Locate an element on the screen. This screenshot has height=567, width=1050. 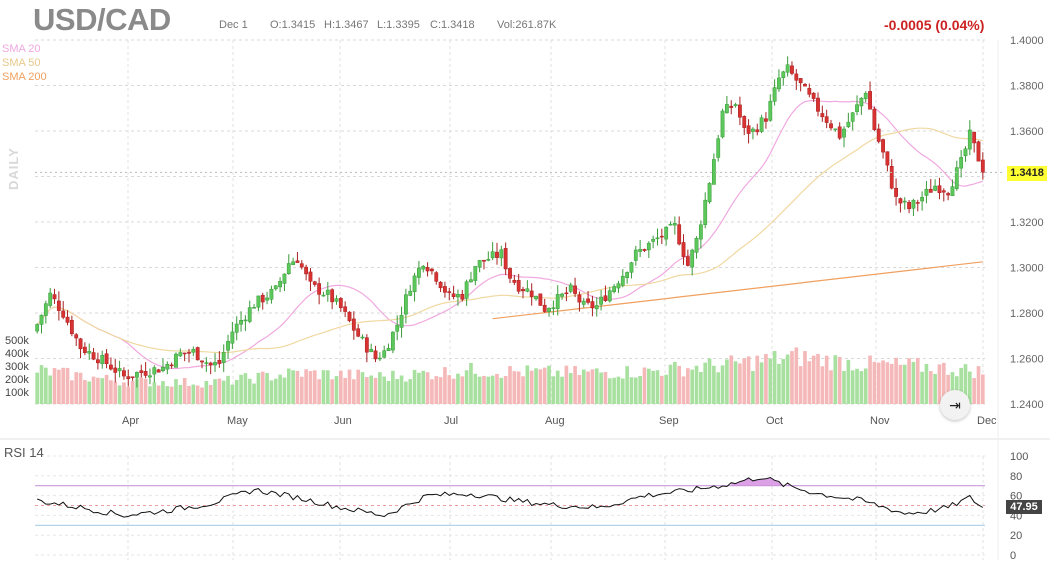
price-axis-label: 1.2800 is located at coordinates (1027, 314).